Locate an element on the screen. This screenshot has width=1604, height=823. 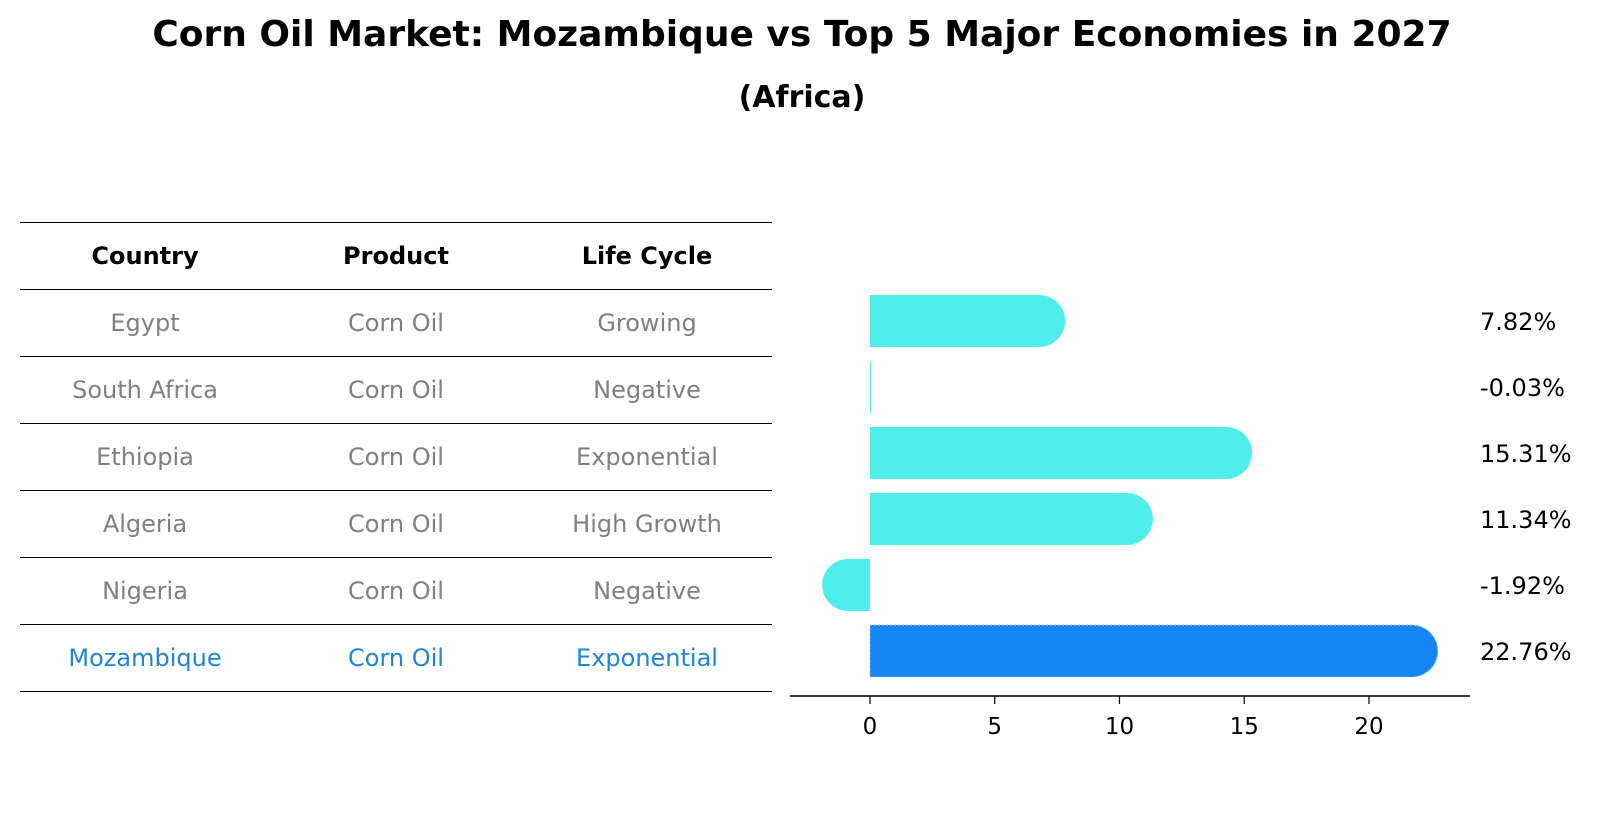
cell-country: Egypt is located at coordinates (145, 323).